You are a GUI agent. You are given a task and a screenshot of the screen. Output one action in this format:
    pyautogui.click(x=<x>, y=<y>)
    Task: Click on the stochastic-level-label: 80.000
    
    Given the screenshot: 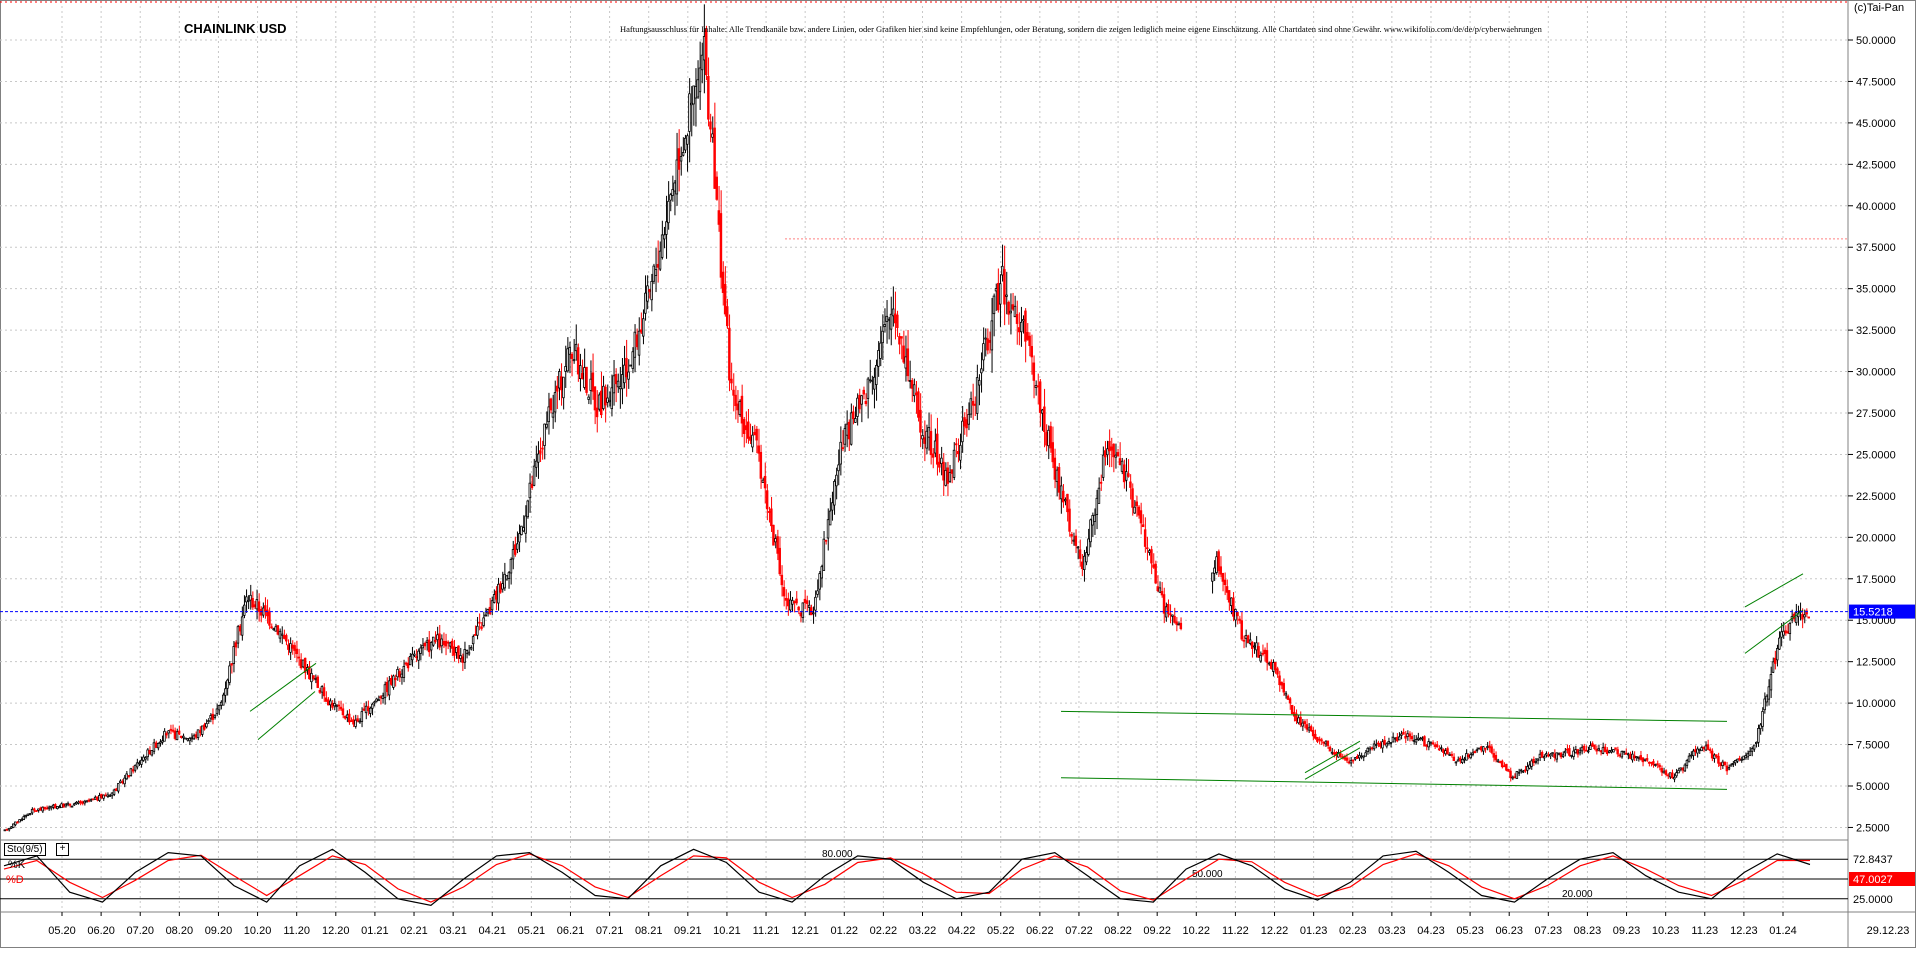 What is the action you would take?
    pyautogui.click(x=837, y=854)
    